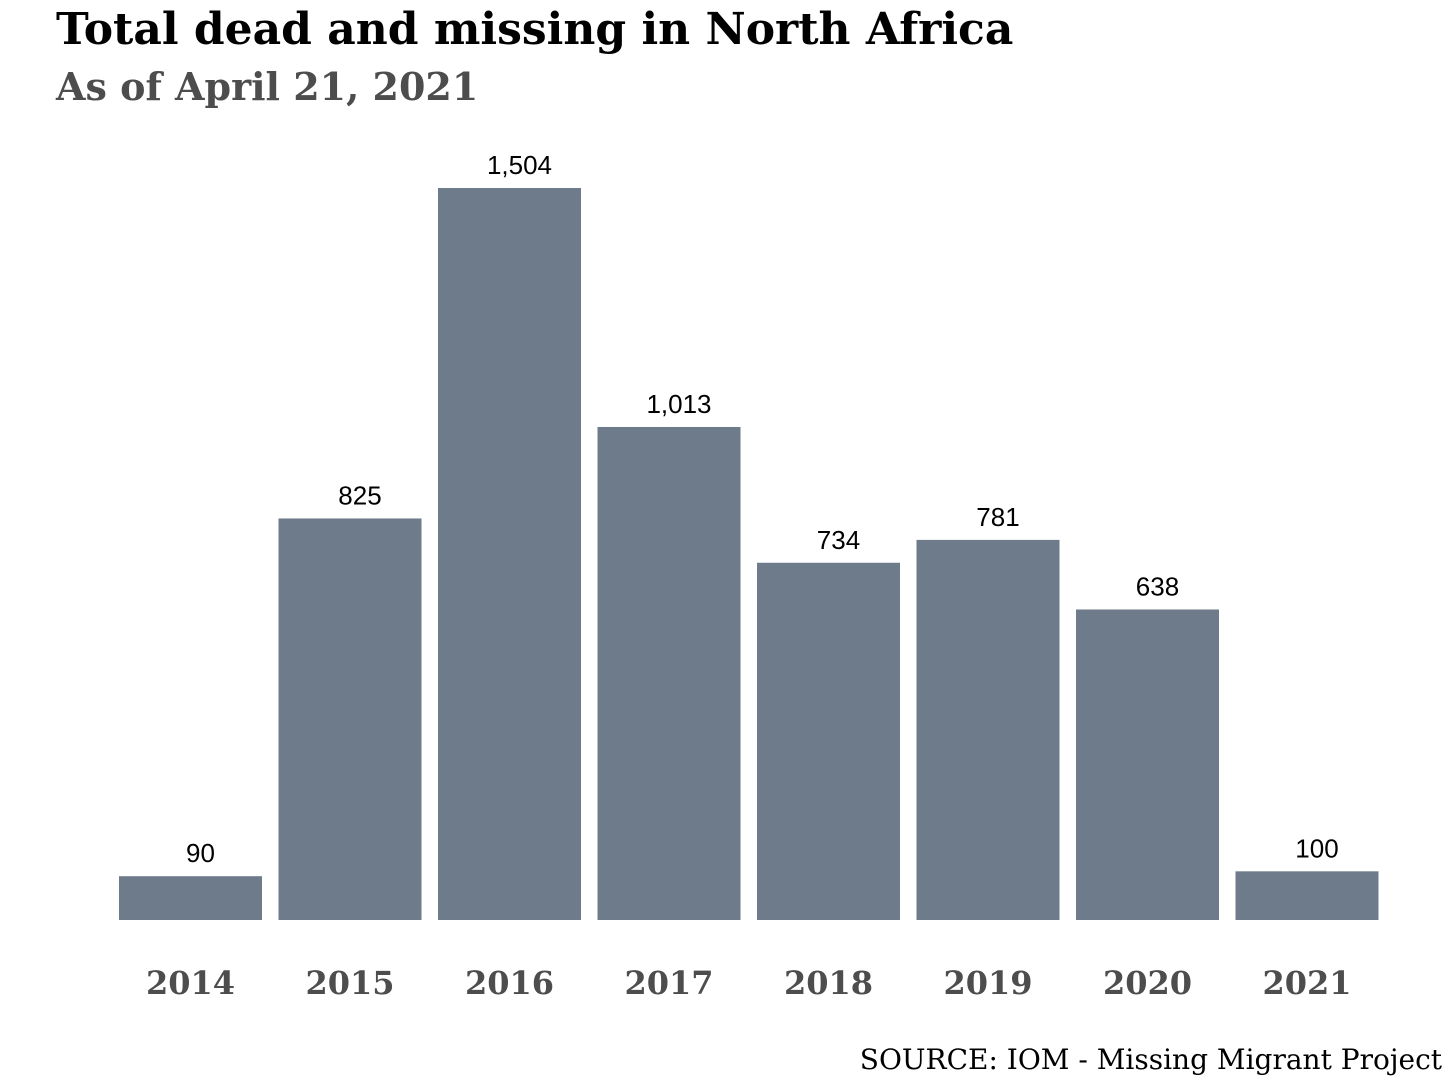 The image size is (1456, 1092). Describe the element at coordinates (350, 719) in the screenshot. I see `bar-2015` at that location.